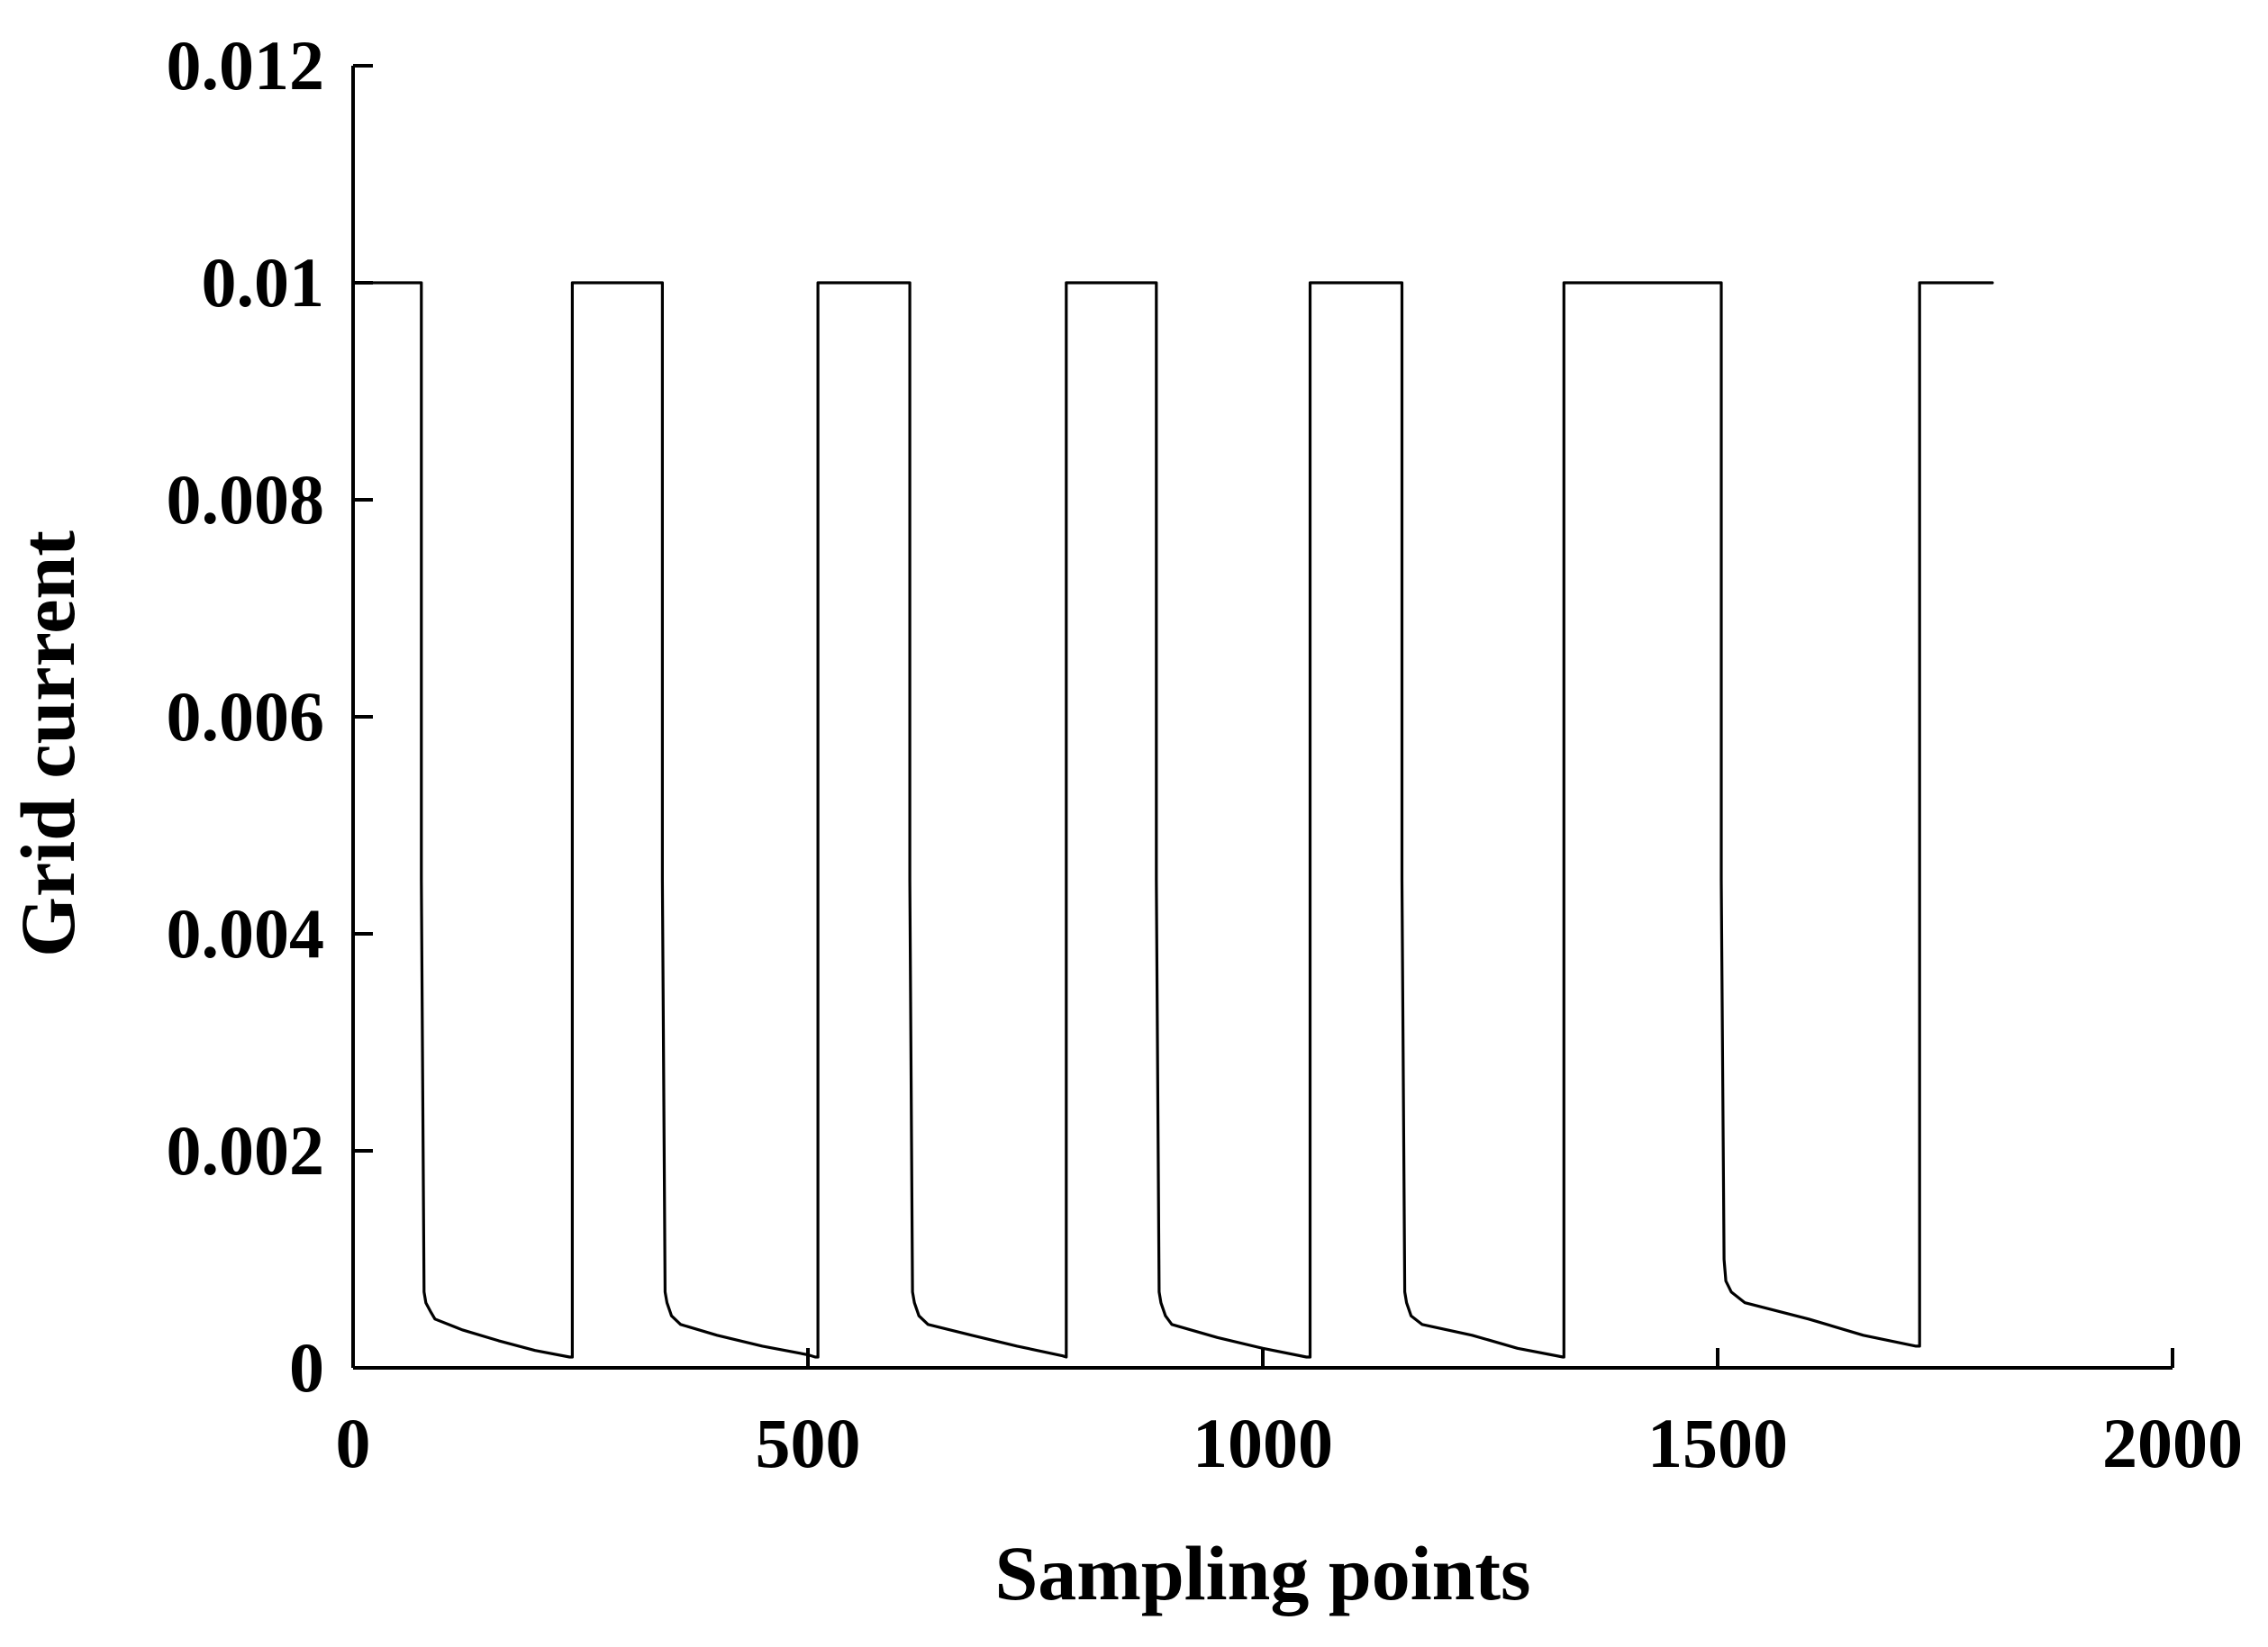 This screenshot has width=2268, height=1647. I want to click on y-axis-title: Grid current, so click(48, 743).